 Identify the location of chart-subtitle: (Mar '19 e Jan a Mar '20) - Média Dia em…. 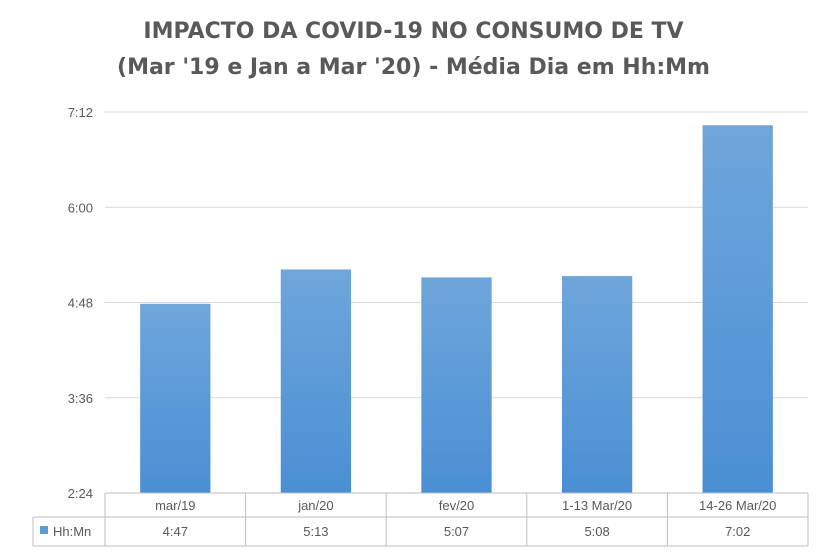
(413, 67).